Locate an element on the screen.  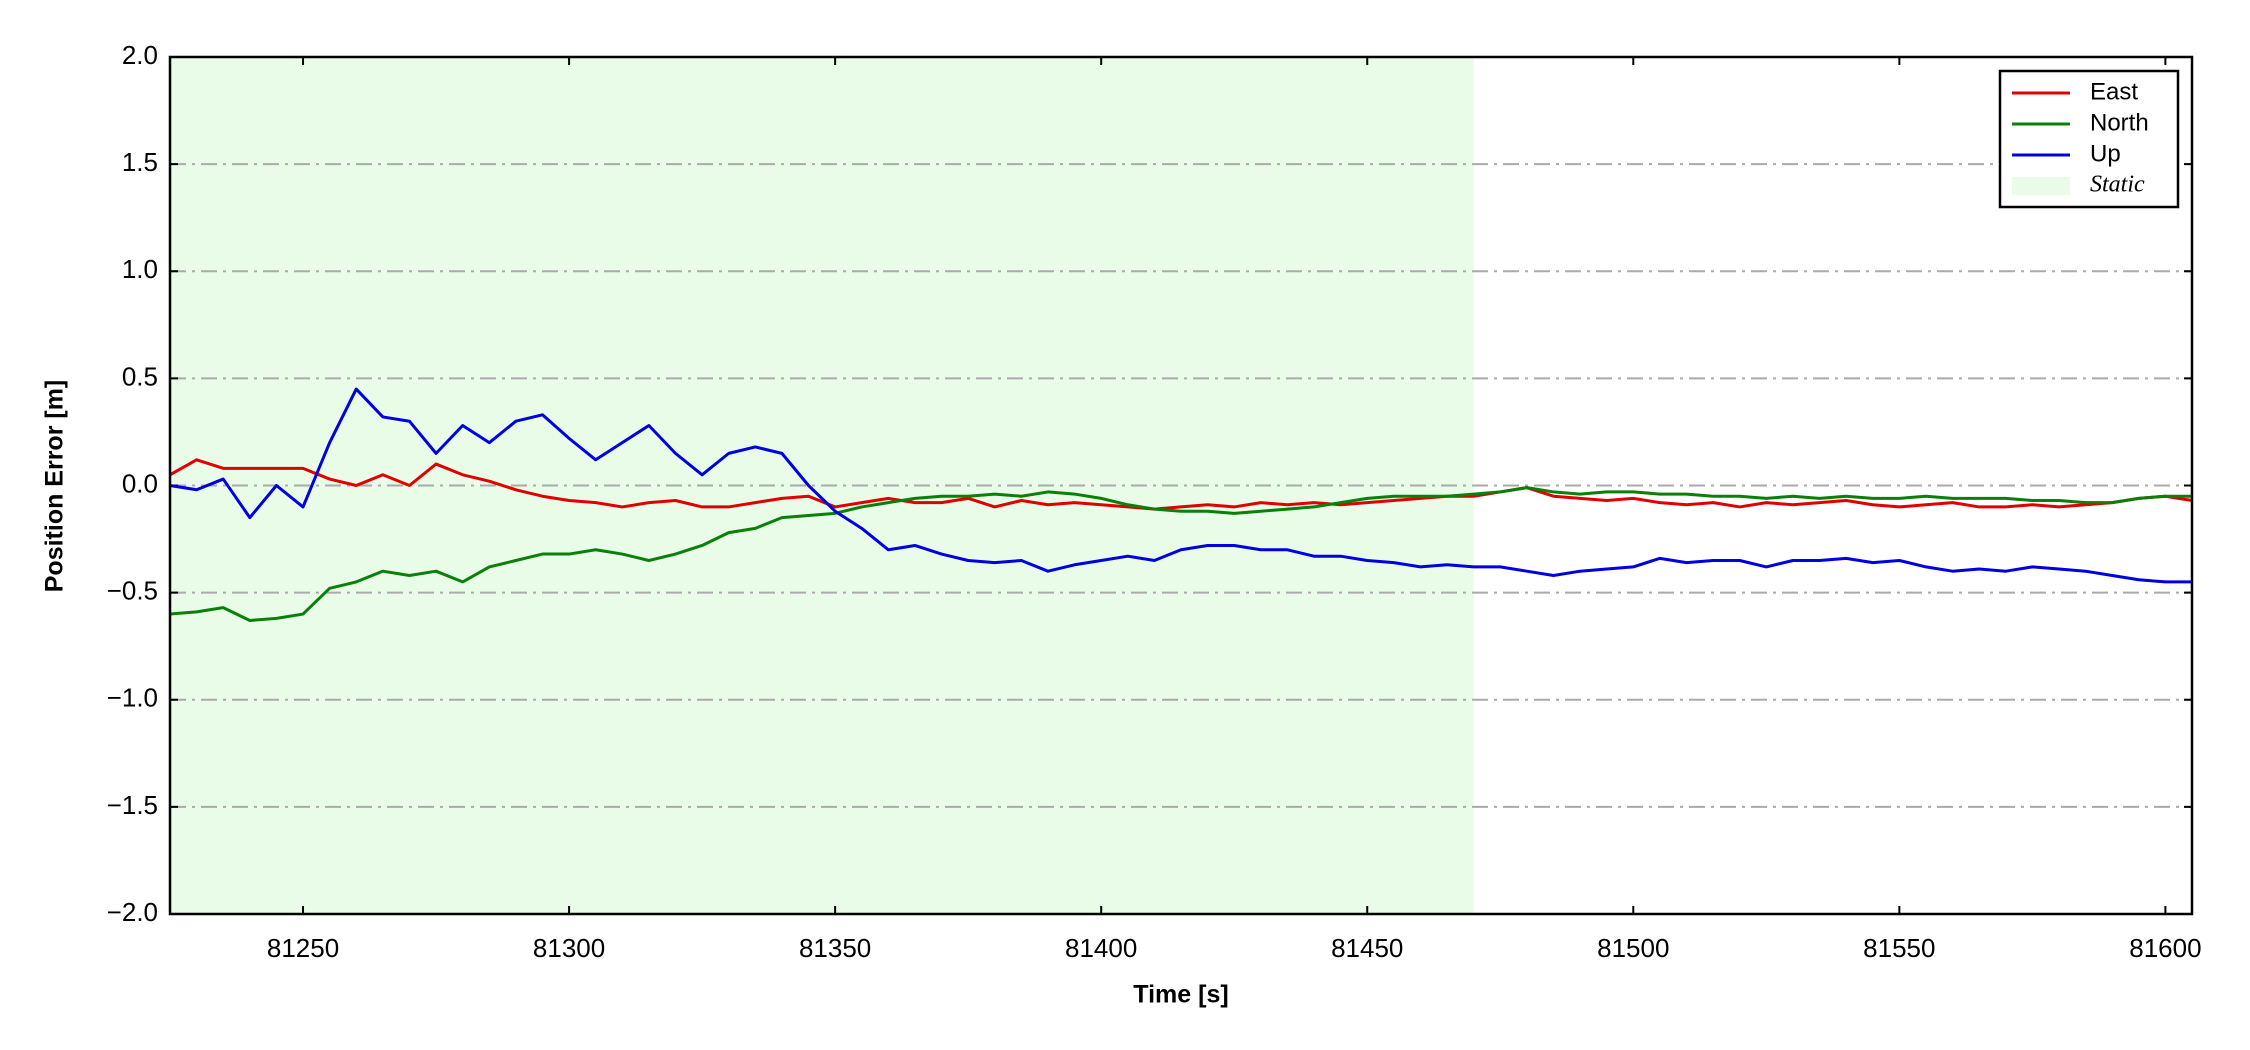
x-tick-label: 81350 is located at coordinates (835, 948).